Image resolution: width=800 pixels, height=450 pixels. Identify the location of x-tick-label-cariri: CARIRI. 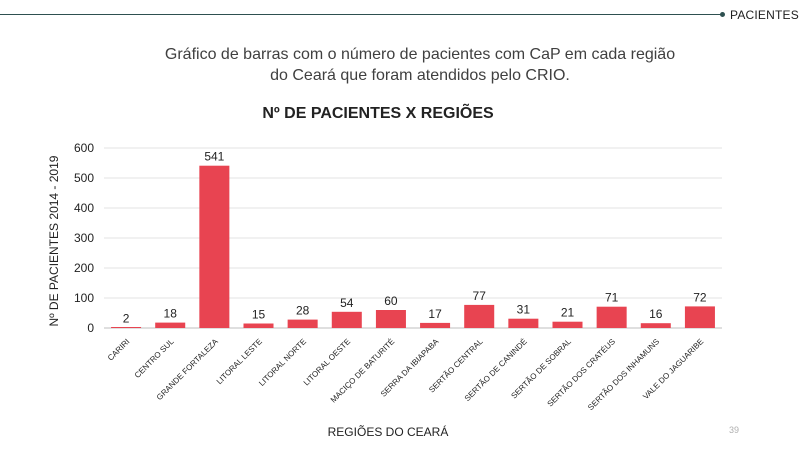
(119, 350).